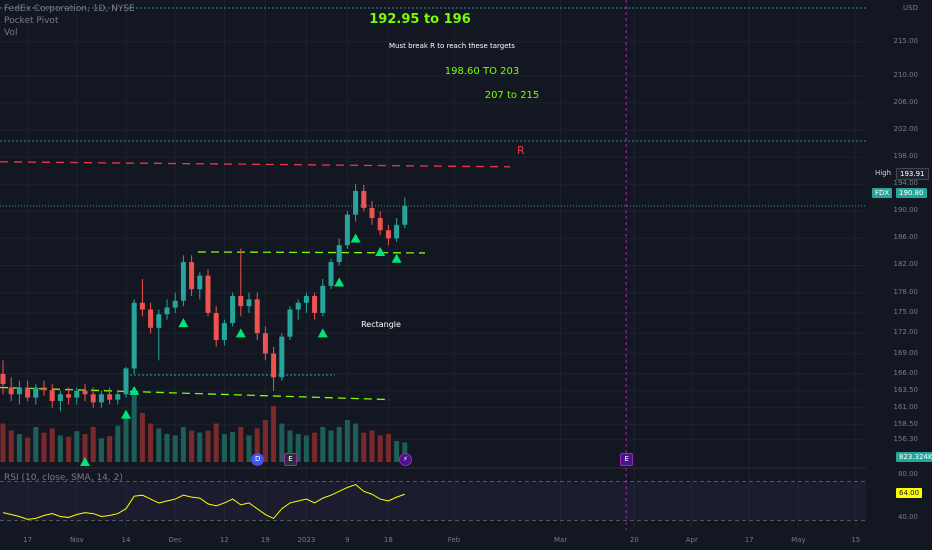 The width and height of the screenshot is (932, 550). Describe the element at coordinates (31, 21) in the screenshot. I see `indicator-legend-pocket-pivot: Pocket Pivot` at that location.